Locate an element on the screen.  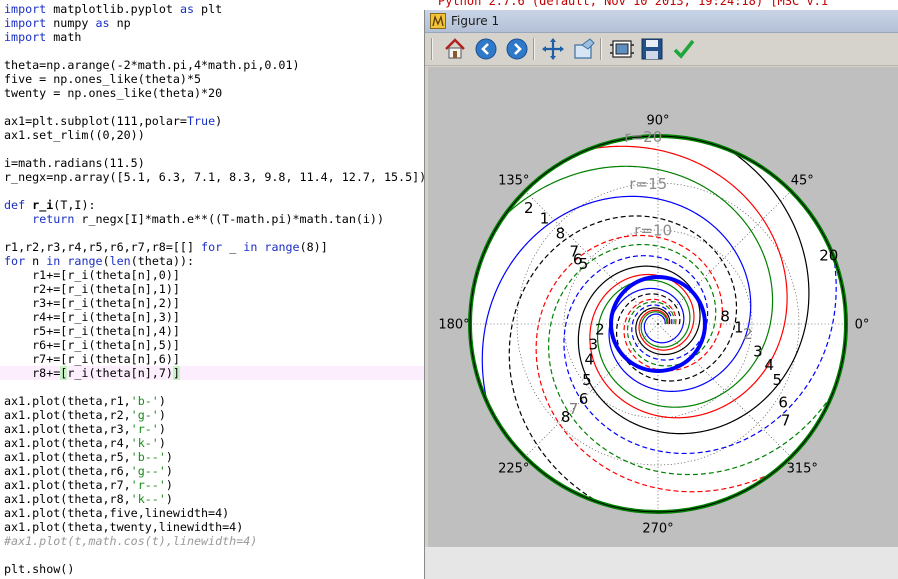
spiral-series-bdashdash is located at coordinates (700, 355).